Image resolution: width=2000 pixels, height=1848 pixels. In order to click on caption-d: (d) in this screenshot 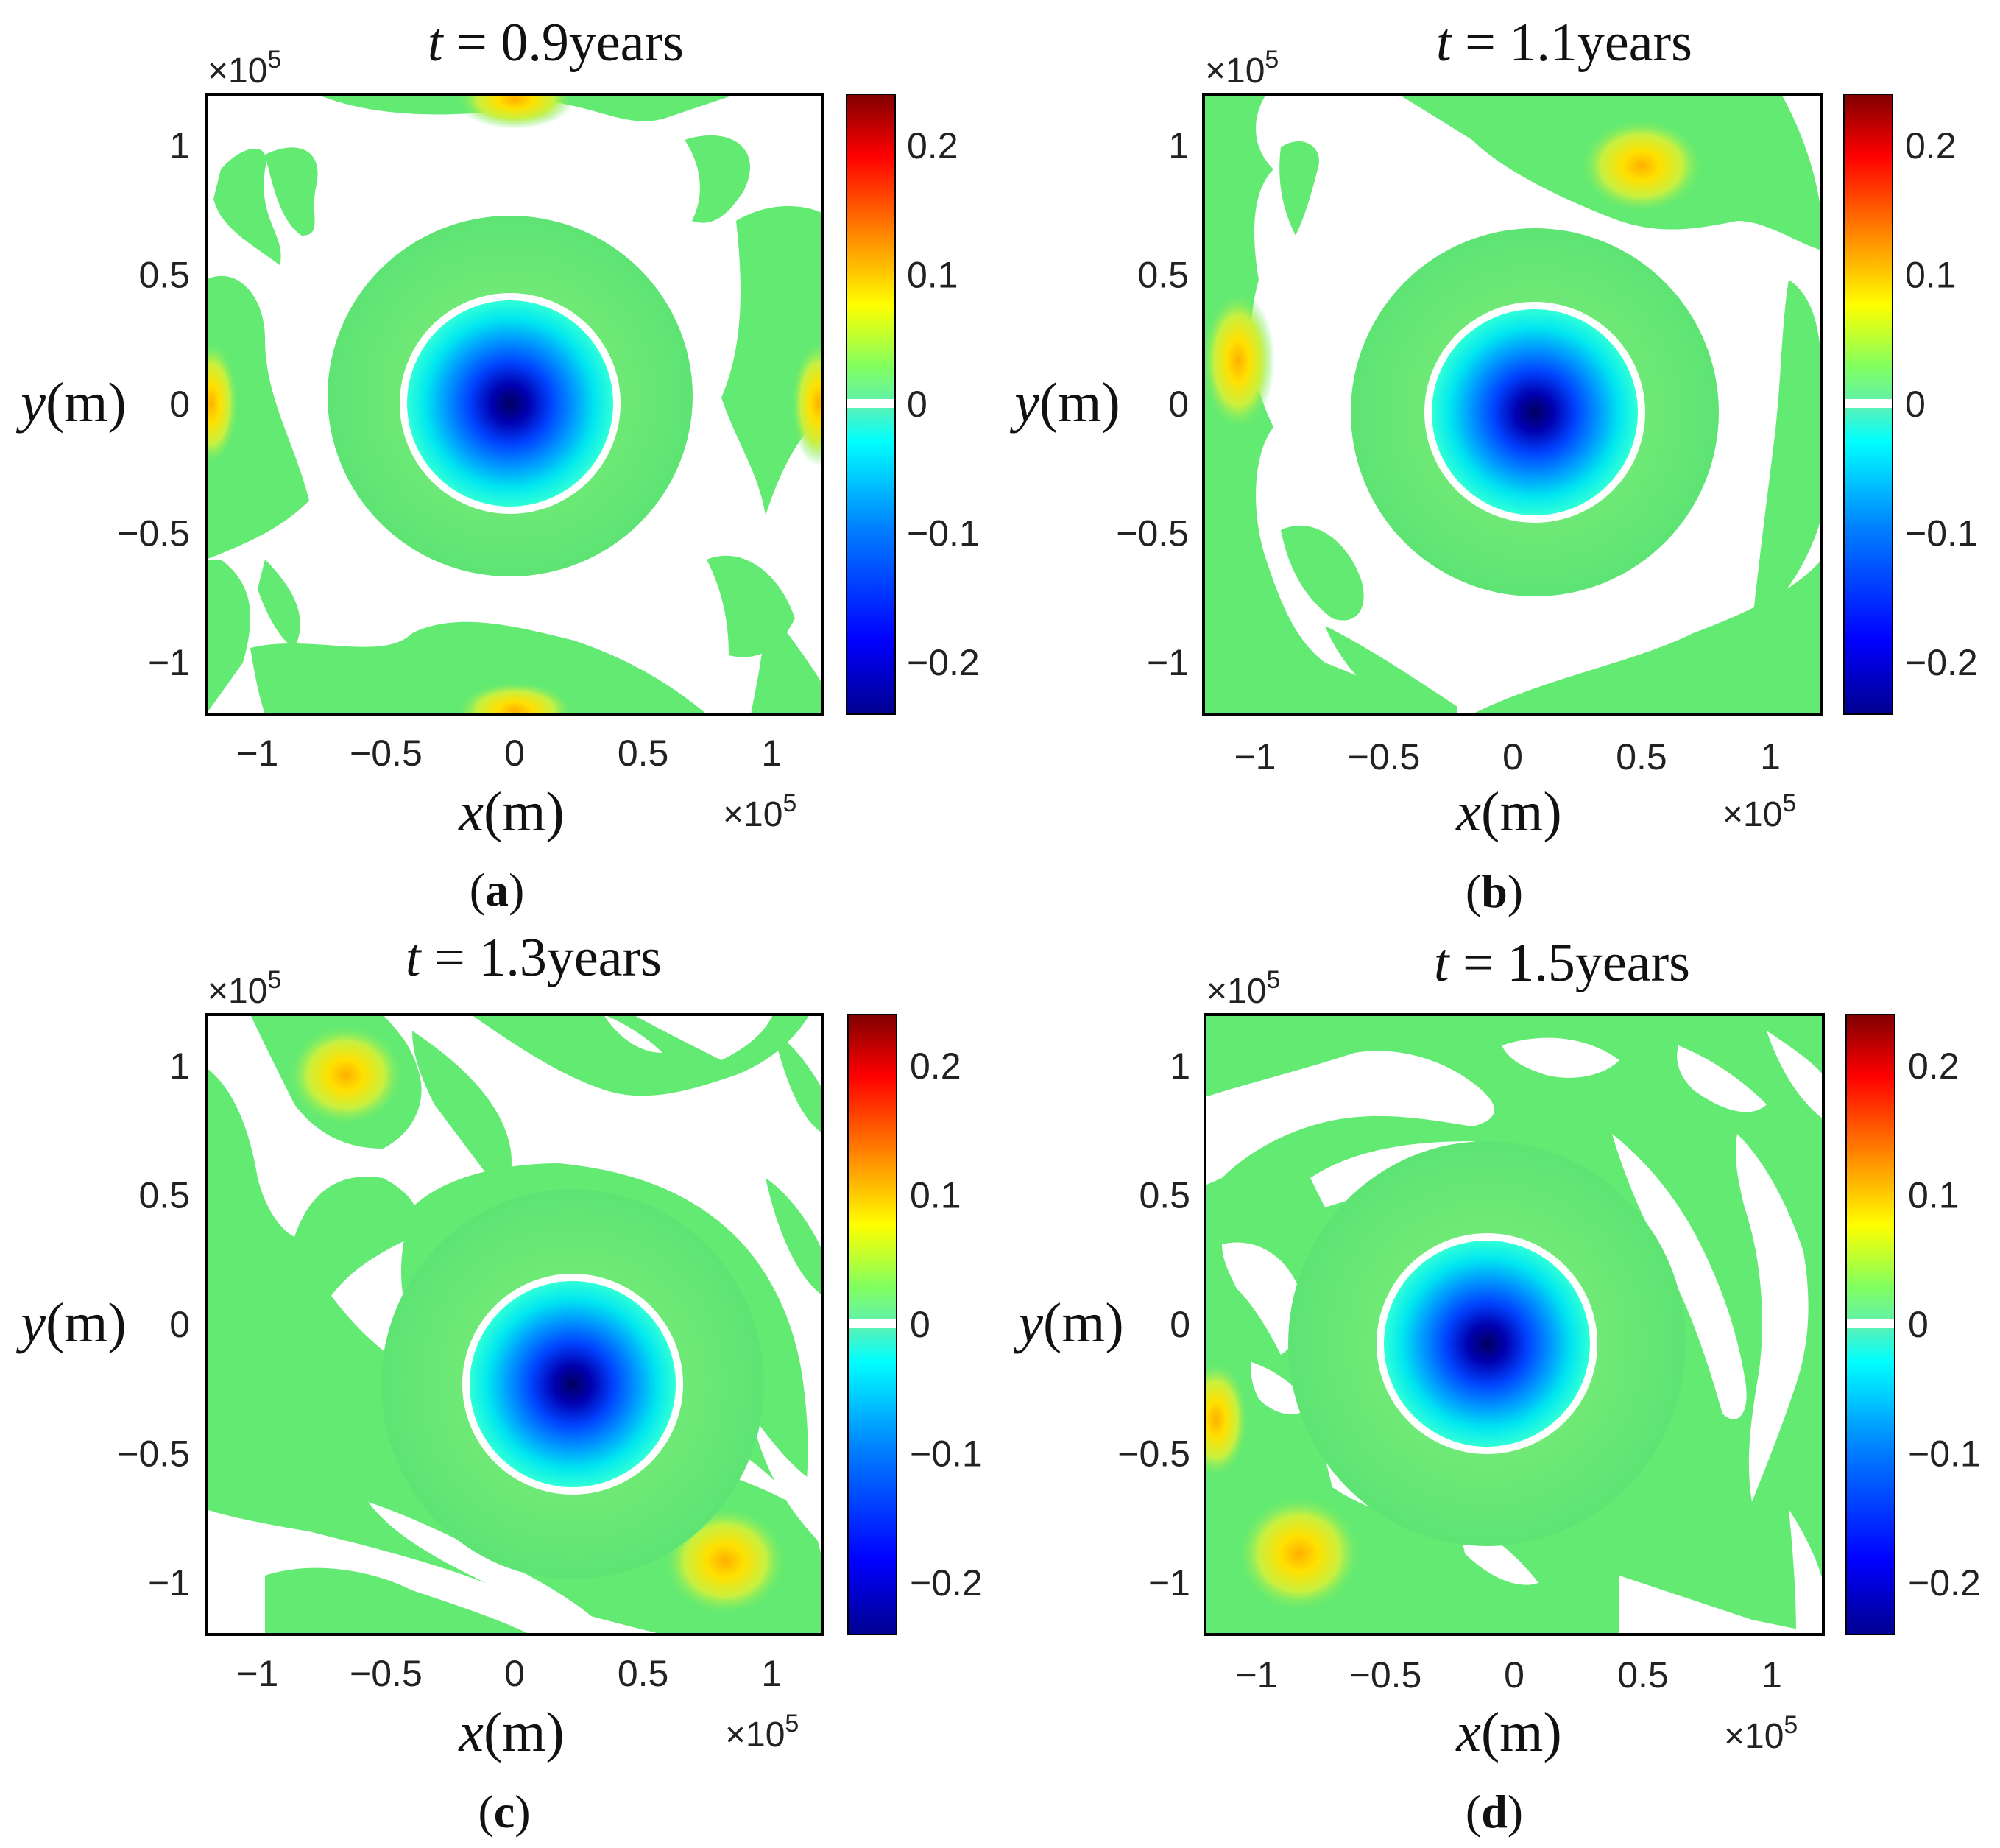, I will do `click(1494, 1811)`.